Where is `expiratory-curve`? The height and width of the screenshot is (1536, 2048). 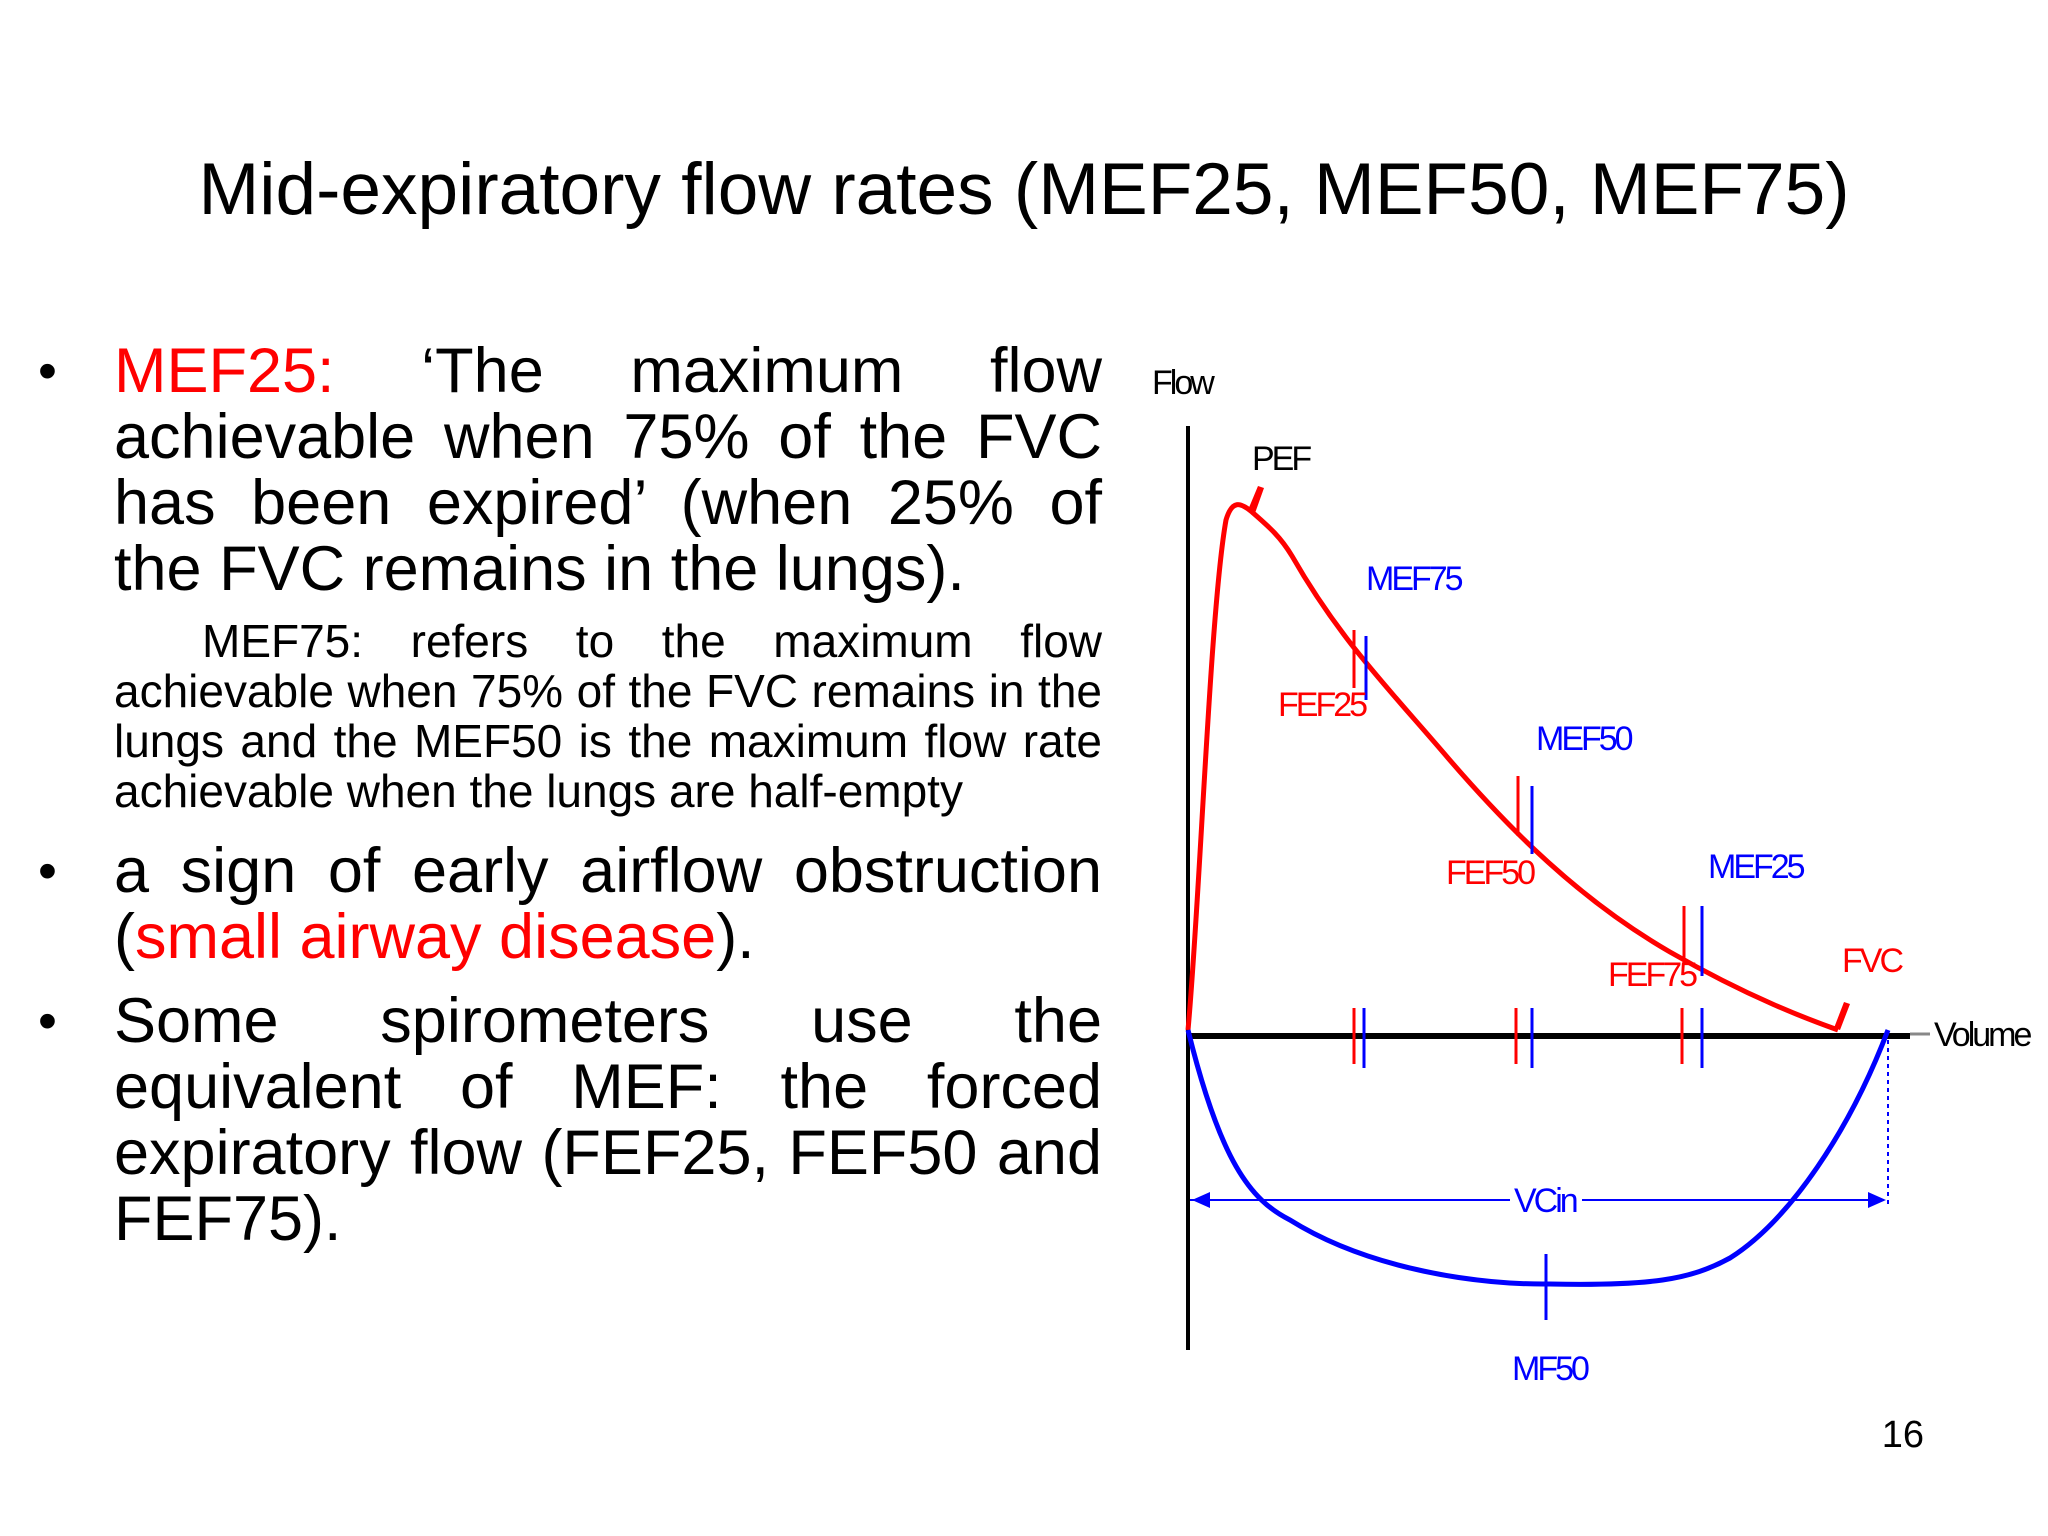 expiratory-curve is located at coordinates (1512, 767).